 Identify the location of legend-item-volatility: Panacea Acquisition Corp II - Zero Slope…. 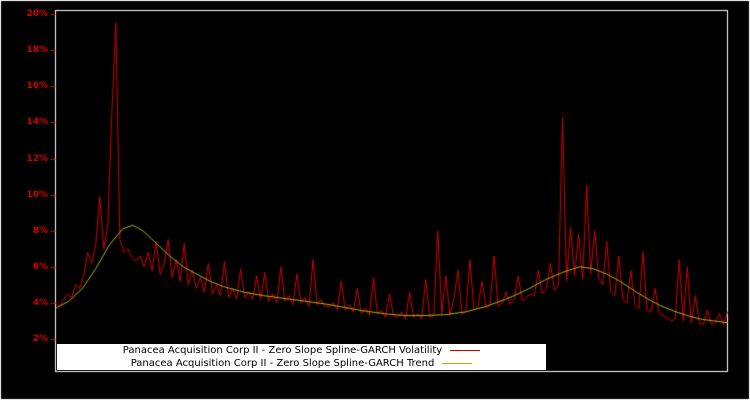
(301, 350).